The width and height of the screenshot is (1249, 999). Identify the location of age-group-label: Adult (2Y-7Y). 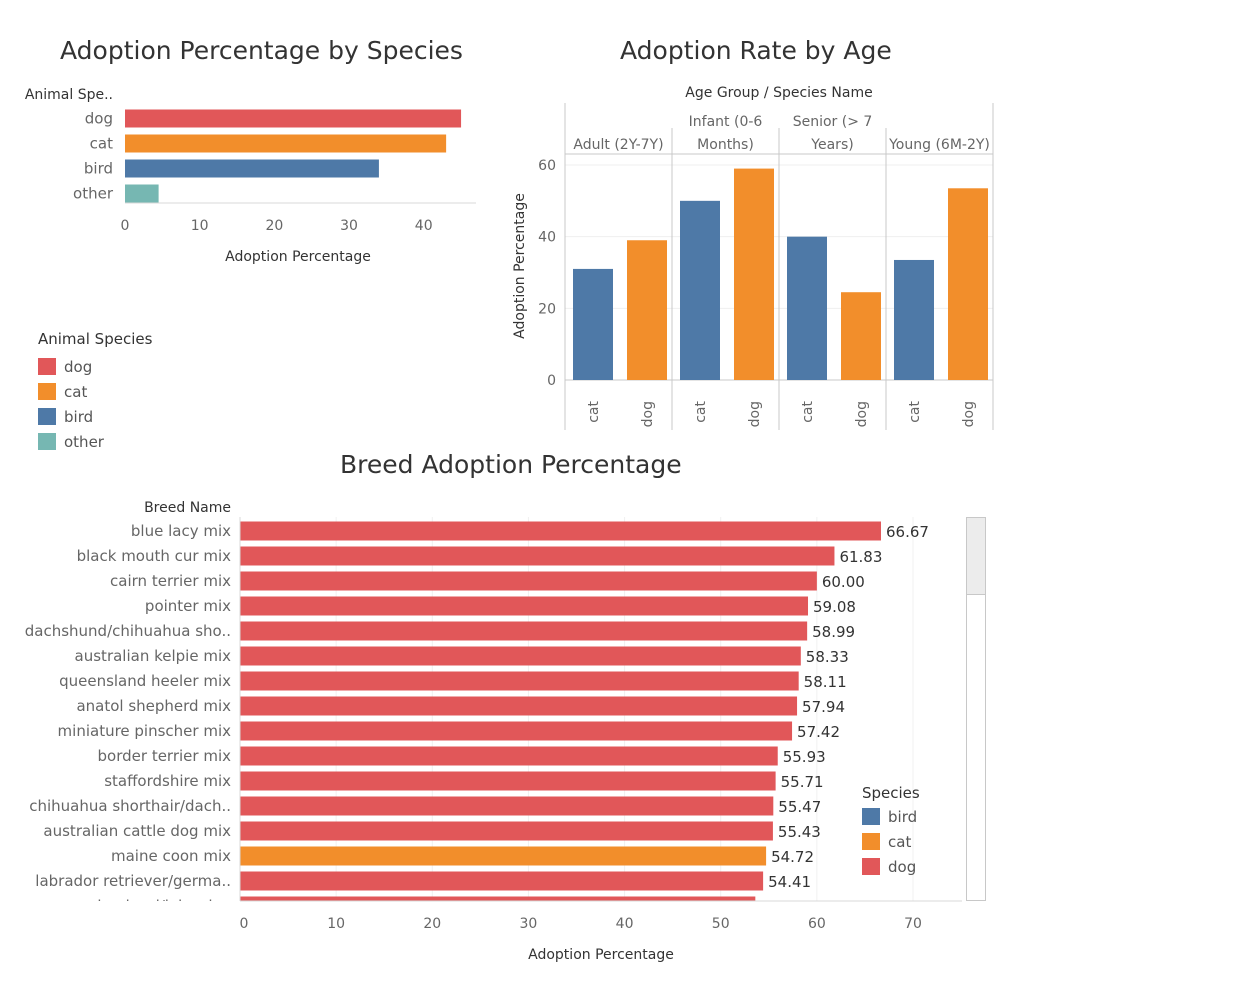
(618, 145).